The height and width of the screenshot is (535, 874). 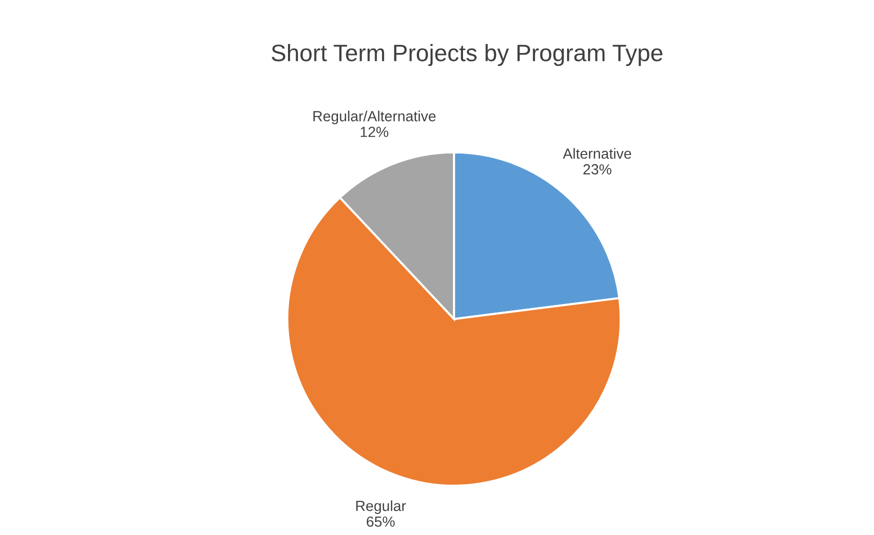 I want to click on data-label: 12%, so click(x=374, y=132).